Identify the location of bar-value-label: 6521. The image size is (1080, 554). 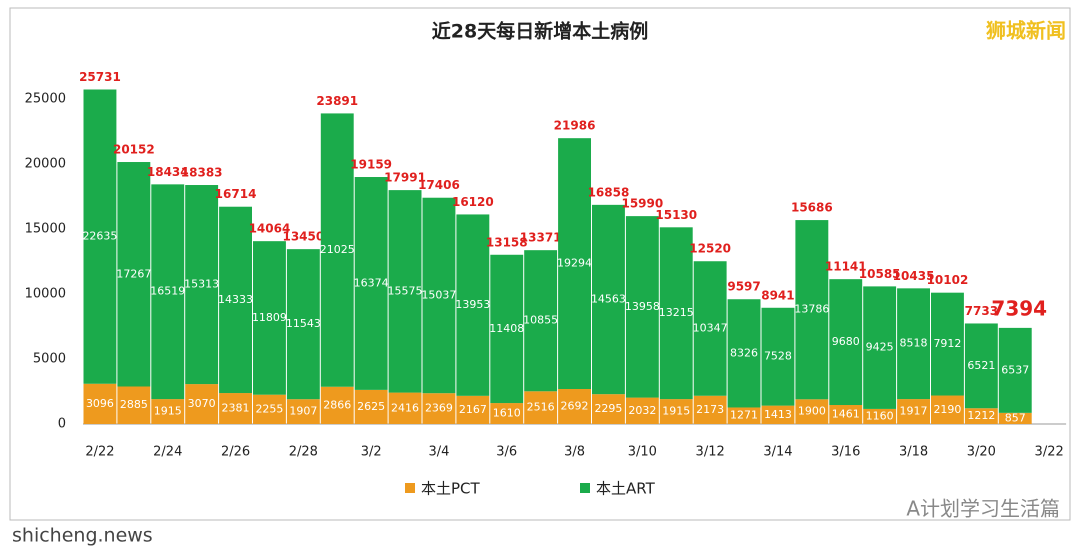
(981, 365).